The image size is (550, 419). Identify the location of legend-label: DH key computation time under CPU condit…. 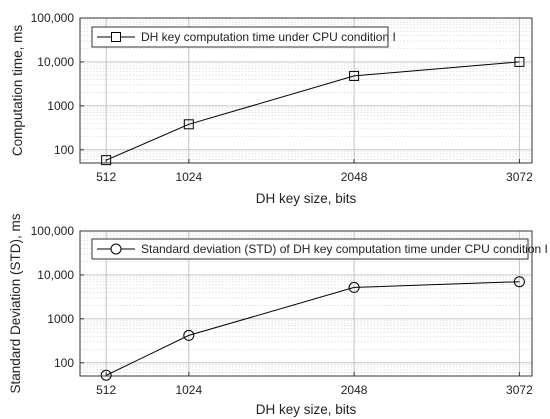
(268, 37).